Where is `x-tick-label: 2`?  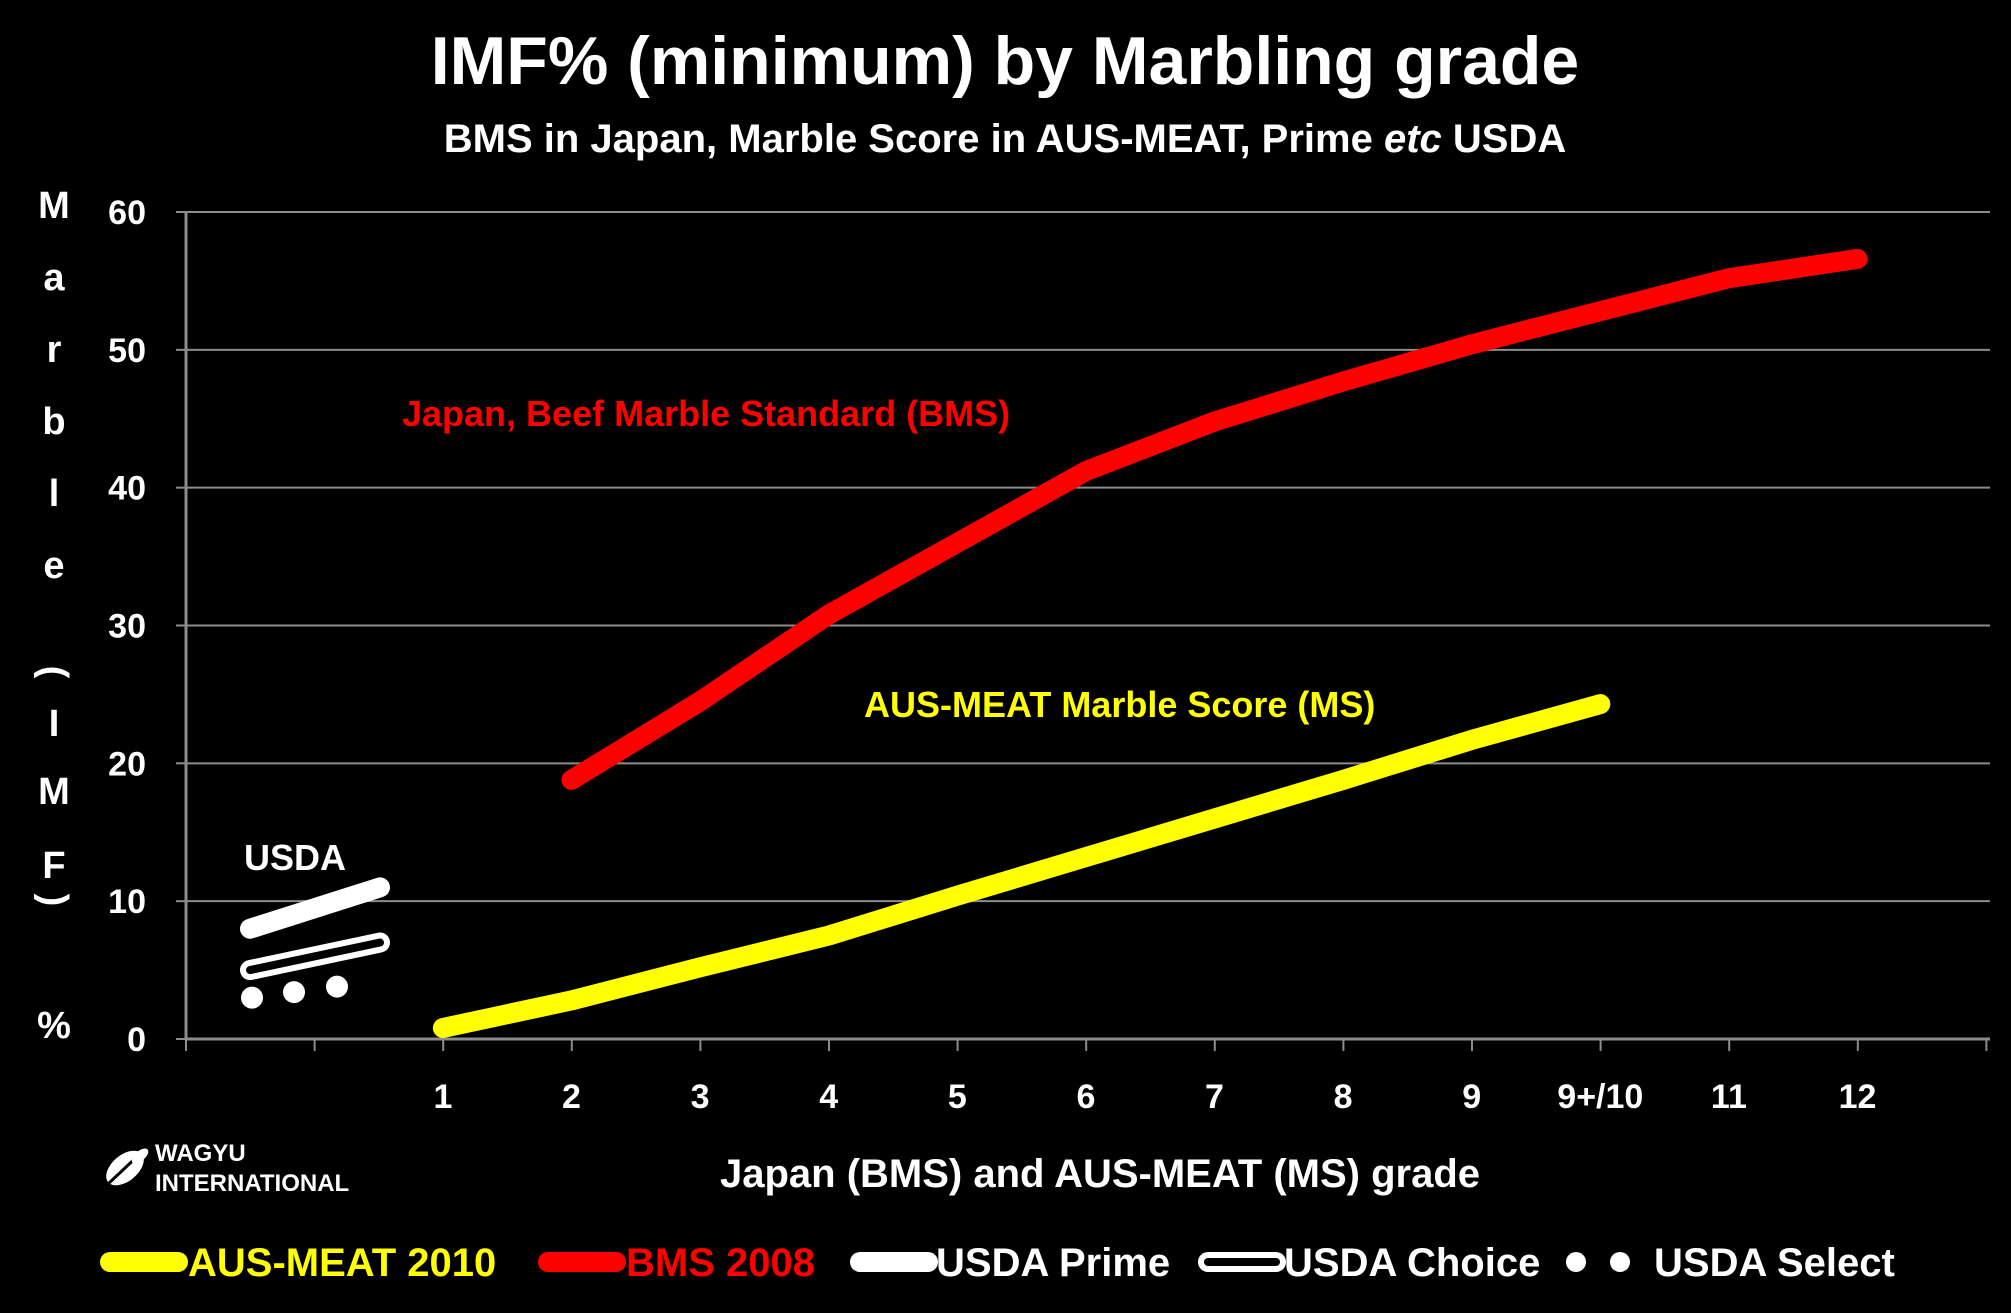
x-tick-label: 2 is located at coordinates (571, 1097).